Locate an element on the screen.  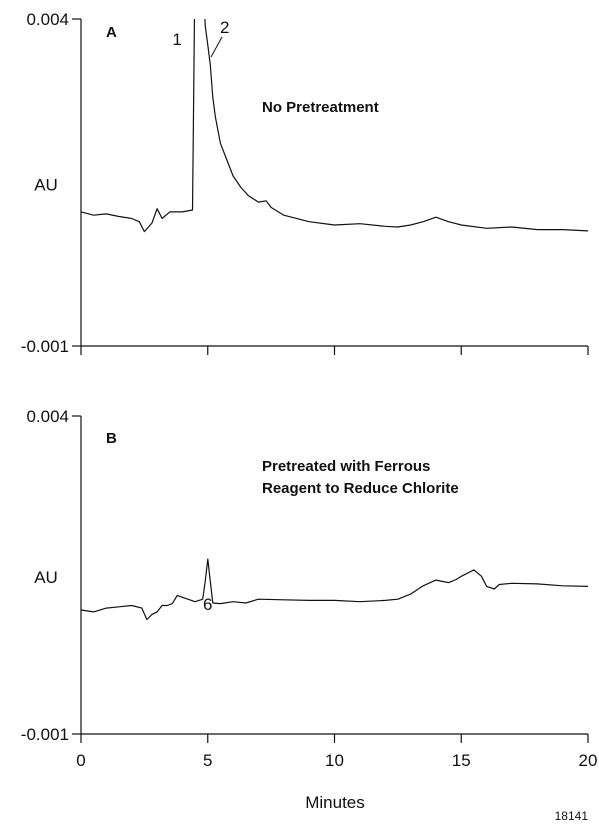
peak-leader-line is located at coordinates (216, 47).